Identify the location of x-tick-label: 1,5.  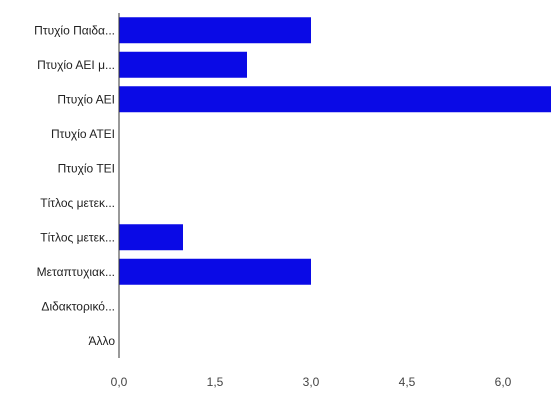
(215, 382).